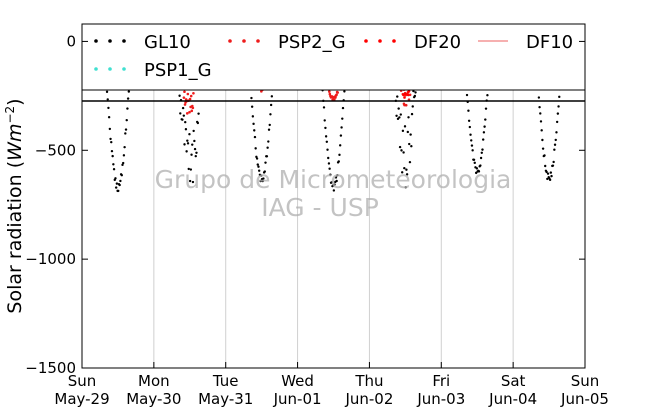  What do you see at coordinates (50, 259) in the screenshot?
I see `y-tick-label: −1000` at bounding box center [50, 259].